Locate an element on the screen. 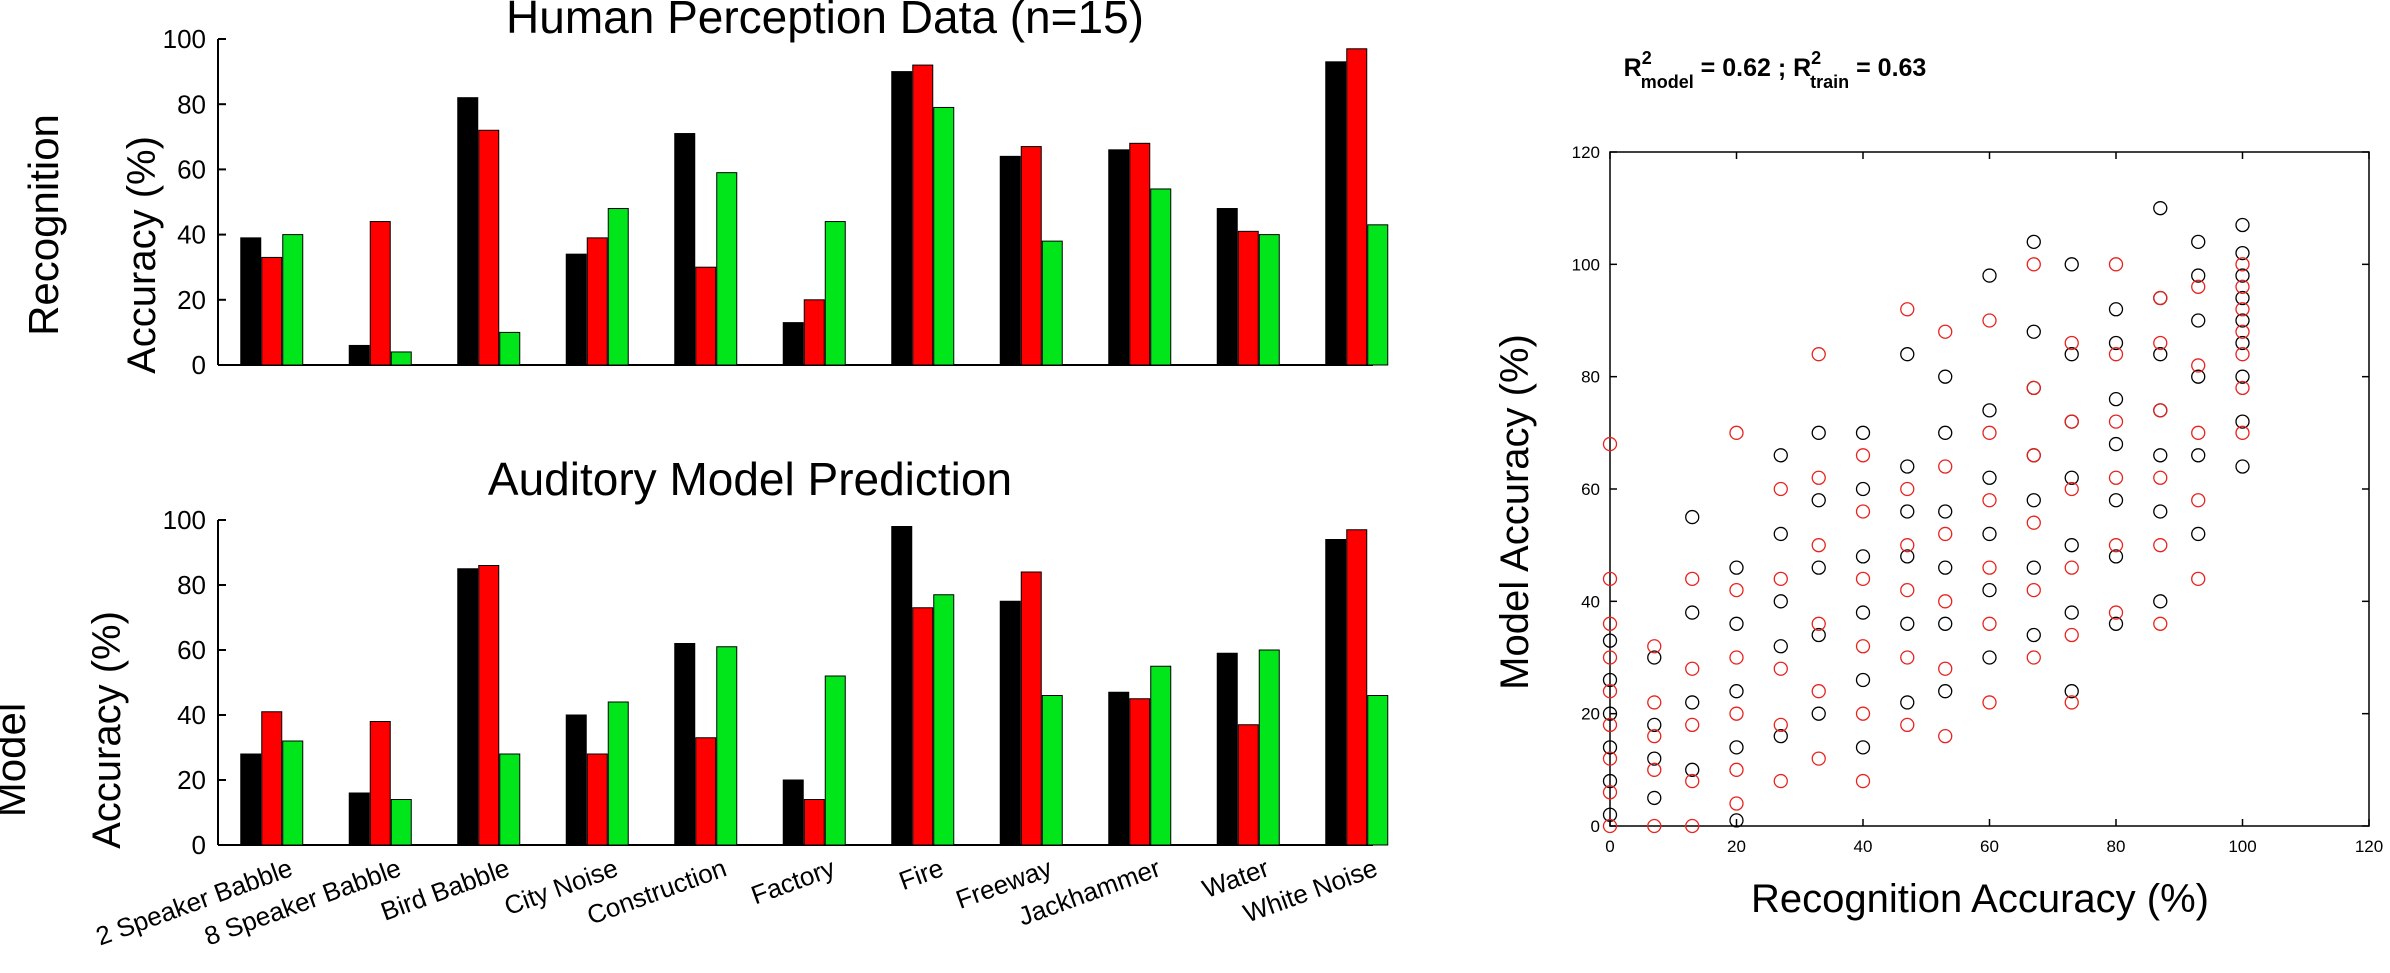  bar-3-construction is located at coordinates (727, 269).